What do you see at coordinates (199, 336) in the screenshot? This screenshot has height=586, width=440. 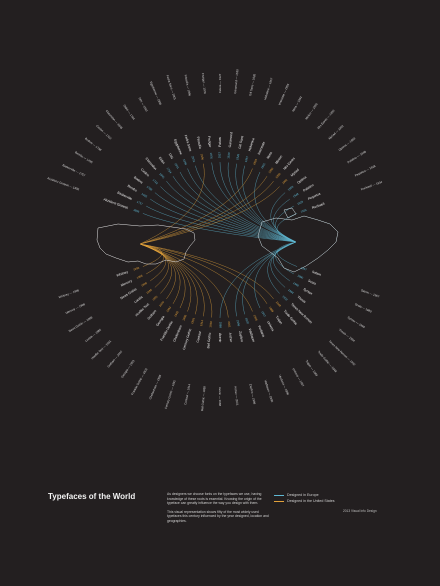 I see `typeface-name-label: Centaur` at bounding box center [199, 336].